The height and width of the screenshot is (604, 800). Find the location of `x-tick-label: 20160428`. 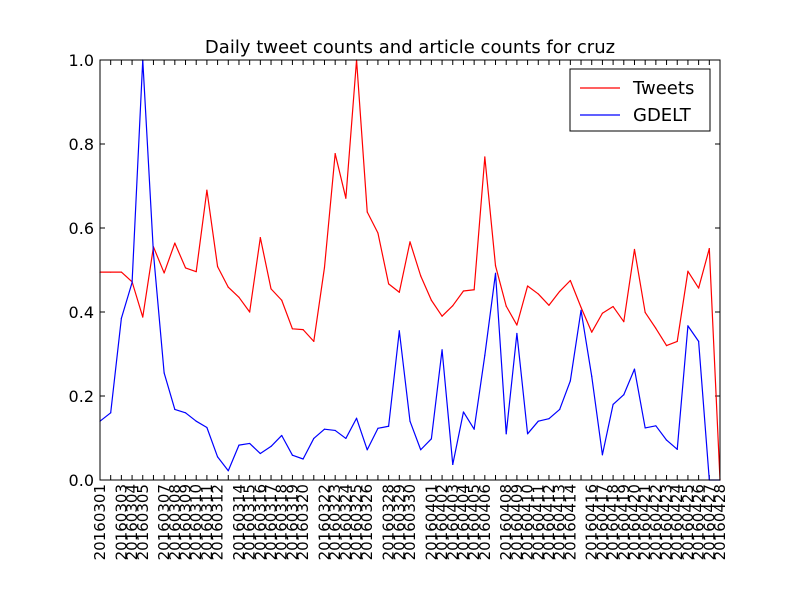

x-tick-label: 20160428 is located at coordinates (720, 522).